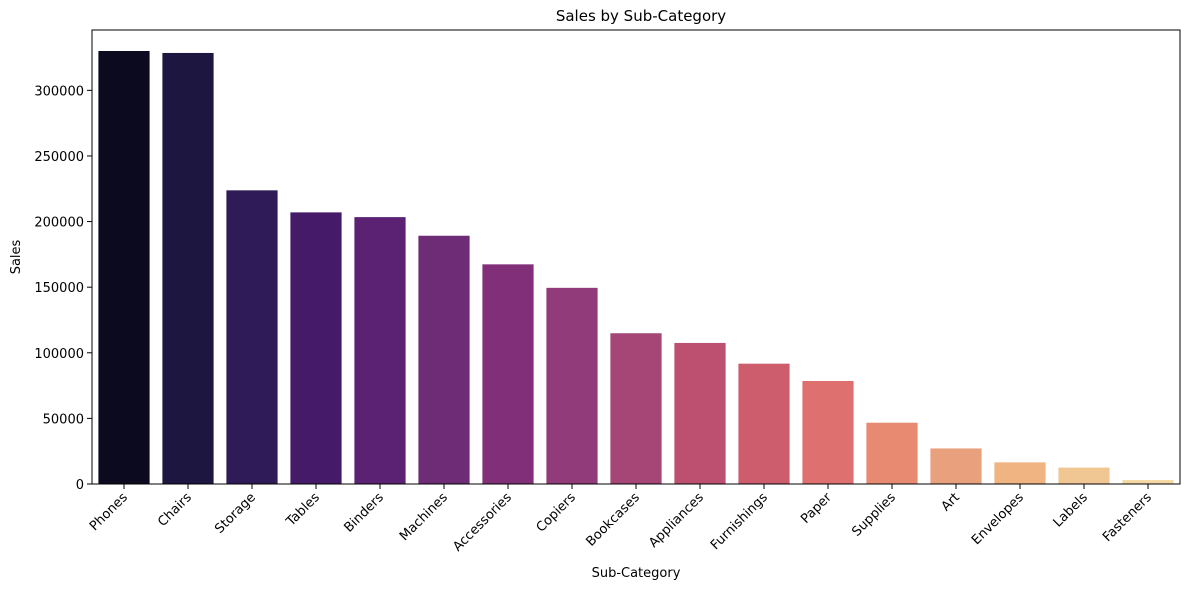 The height and width of the screenshot is (590, 1188). Describe the element at coordinates (364, 513) in the screenshot. I see `x-tick-label: Binders` at that location.